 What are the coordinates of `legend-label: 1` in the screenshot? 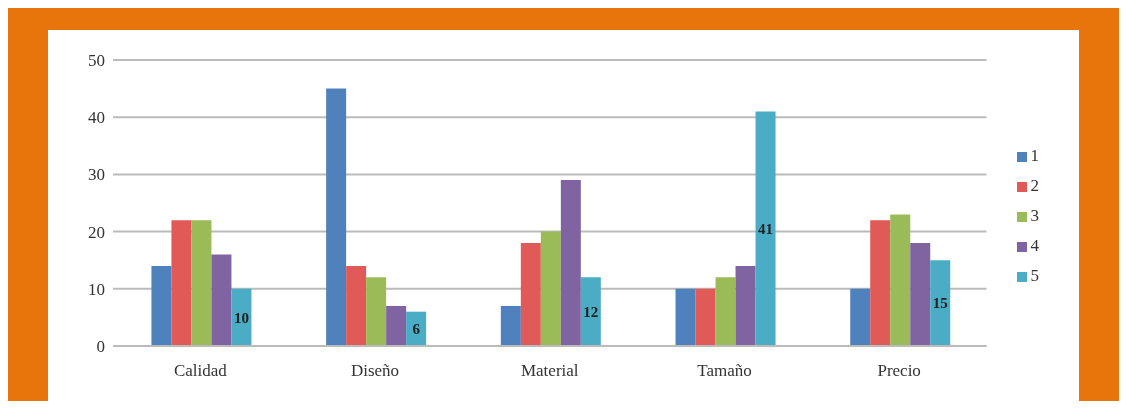 It's located at (1034, 155).